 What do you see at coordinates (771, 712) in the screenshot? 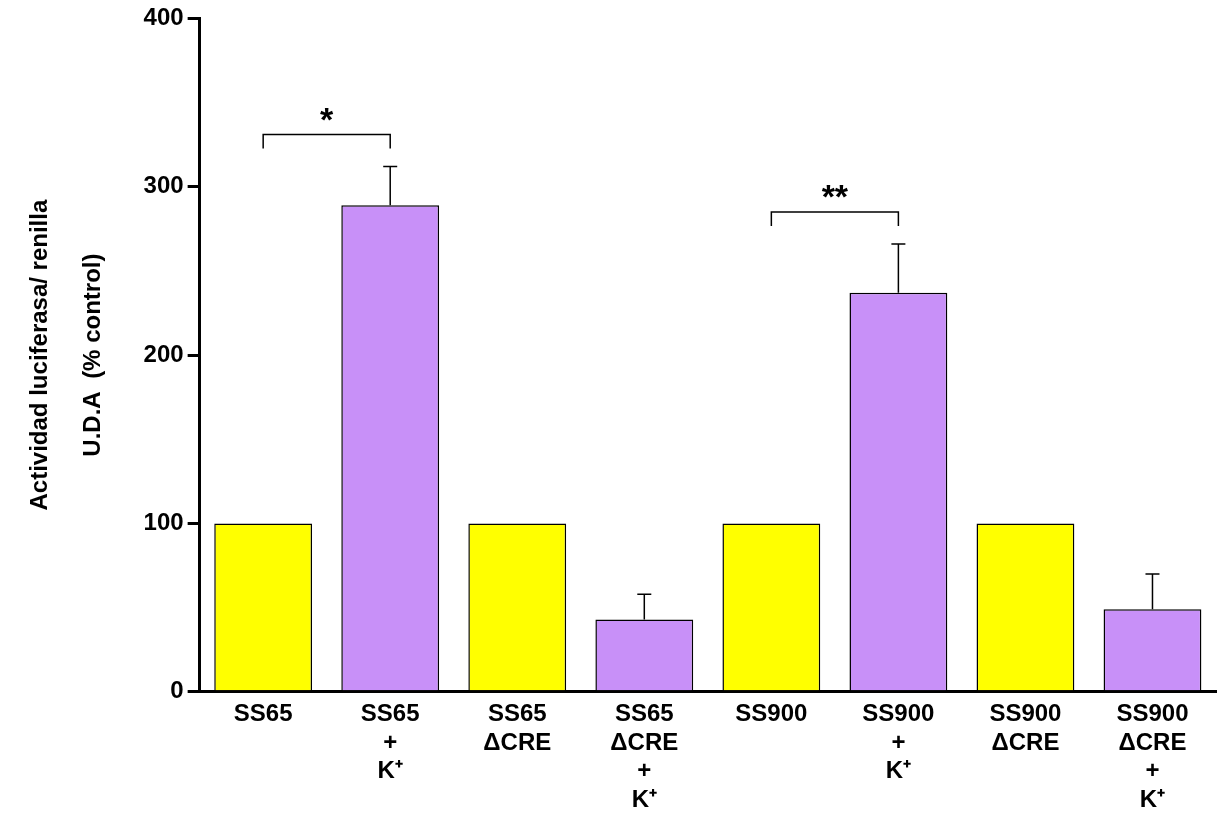
I see `x-tick-label: SS900` at bounding box center [771, 712].